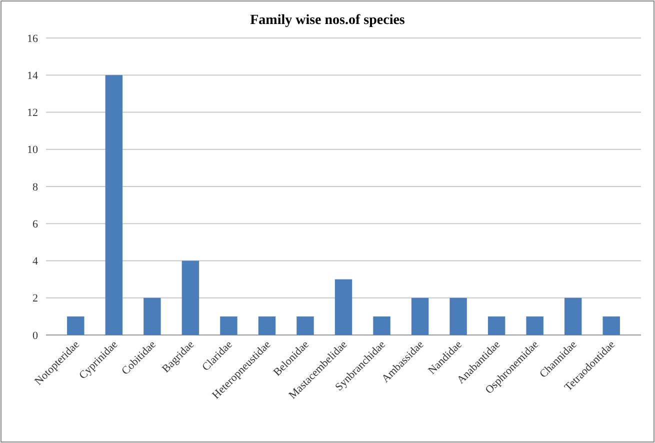 This screenshot has width=655, height=443. Describe the element at coordinates (35, 336) in the screenshot. I see `y-tick-label: 0` at that location.